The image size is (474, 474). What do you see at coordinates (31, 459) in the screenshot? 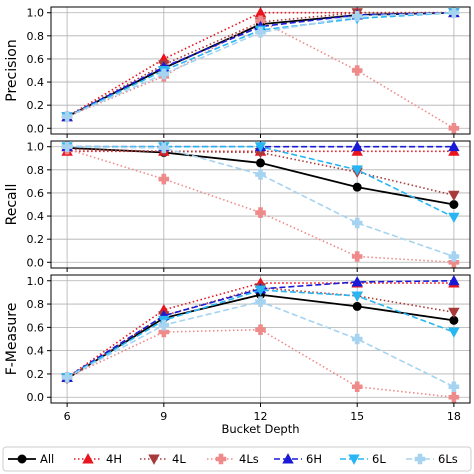
I see `legend-entry-all: All` at bounding box center [31, 459].